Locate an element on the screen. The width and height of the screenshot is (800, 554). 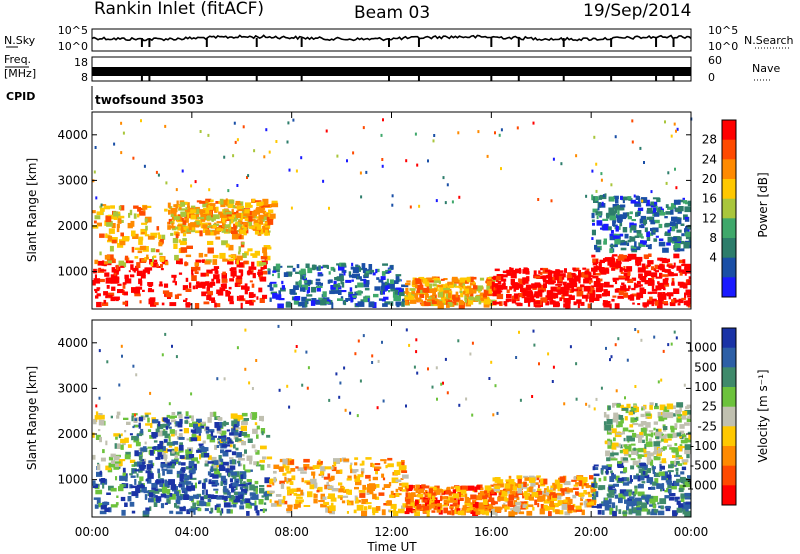
colorbar-frame is located at coordinates (729, 416).